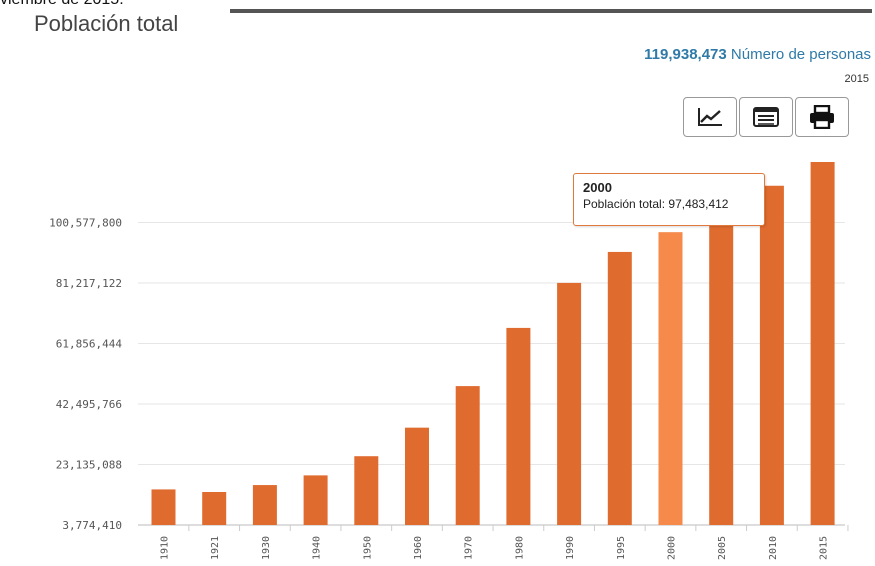 This screenshot has width=875, height=566. I want to click on summary-value: 119,938,473, so click(685, 54).